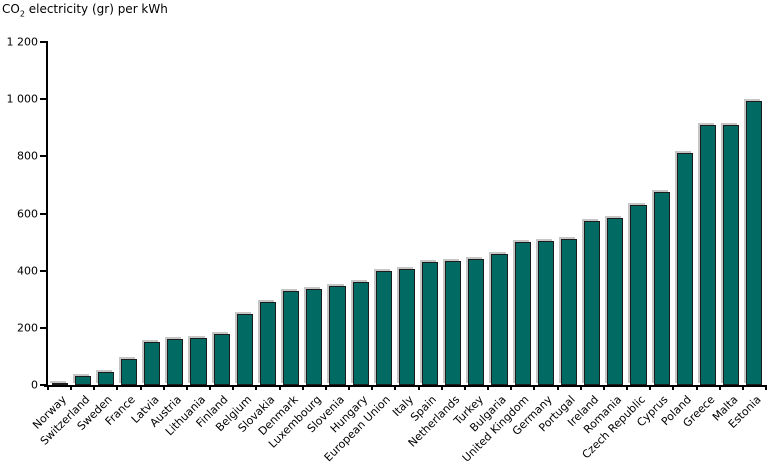 This screenshot has height=468, width=768. Describe the element at coordinates (291, 338) in the screenshot. I see `bar-denmark` at that location.